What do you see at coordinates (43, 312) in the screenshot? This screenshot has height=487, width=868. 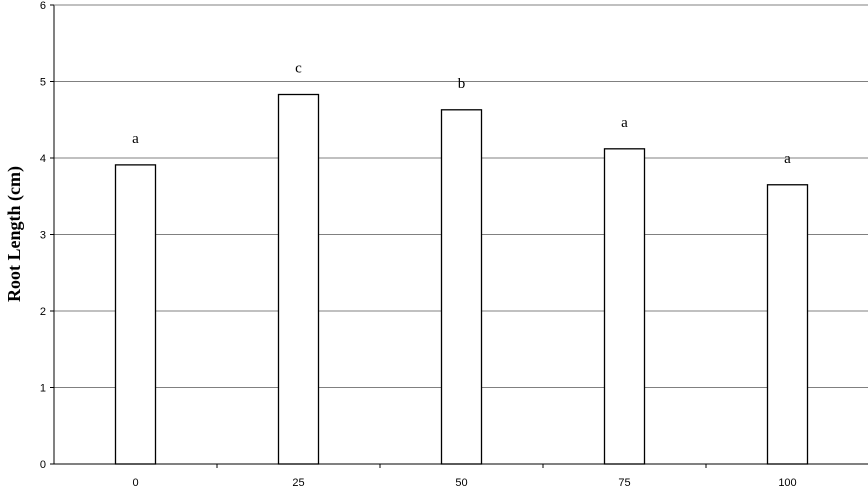 I see `y-tick-label: 2` at bounding box center [43, 312].